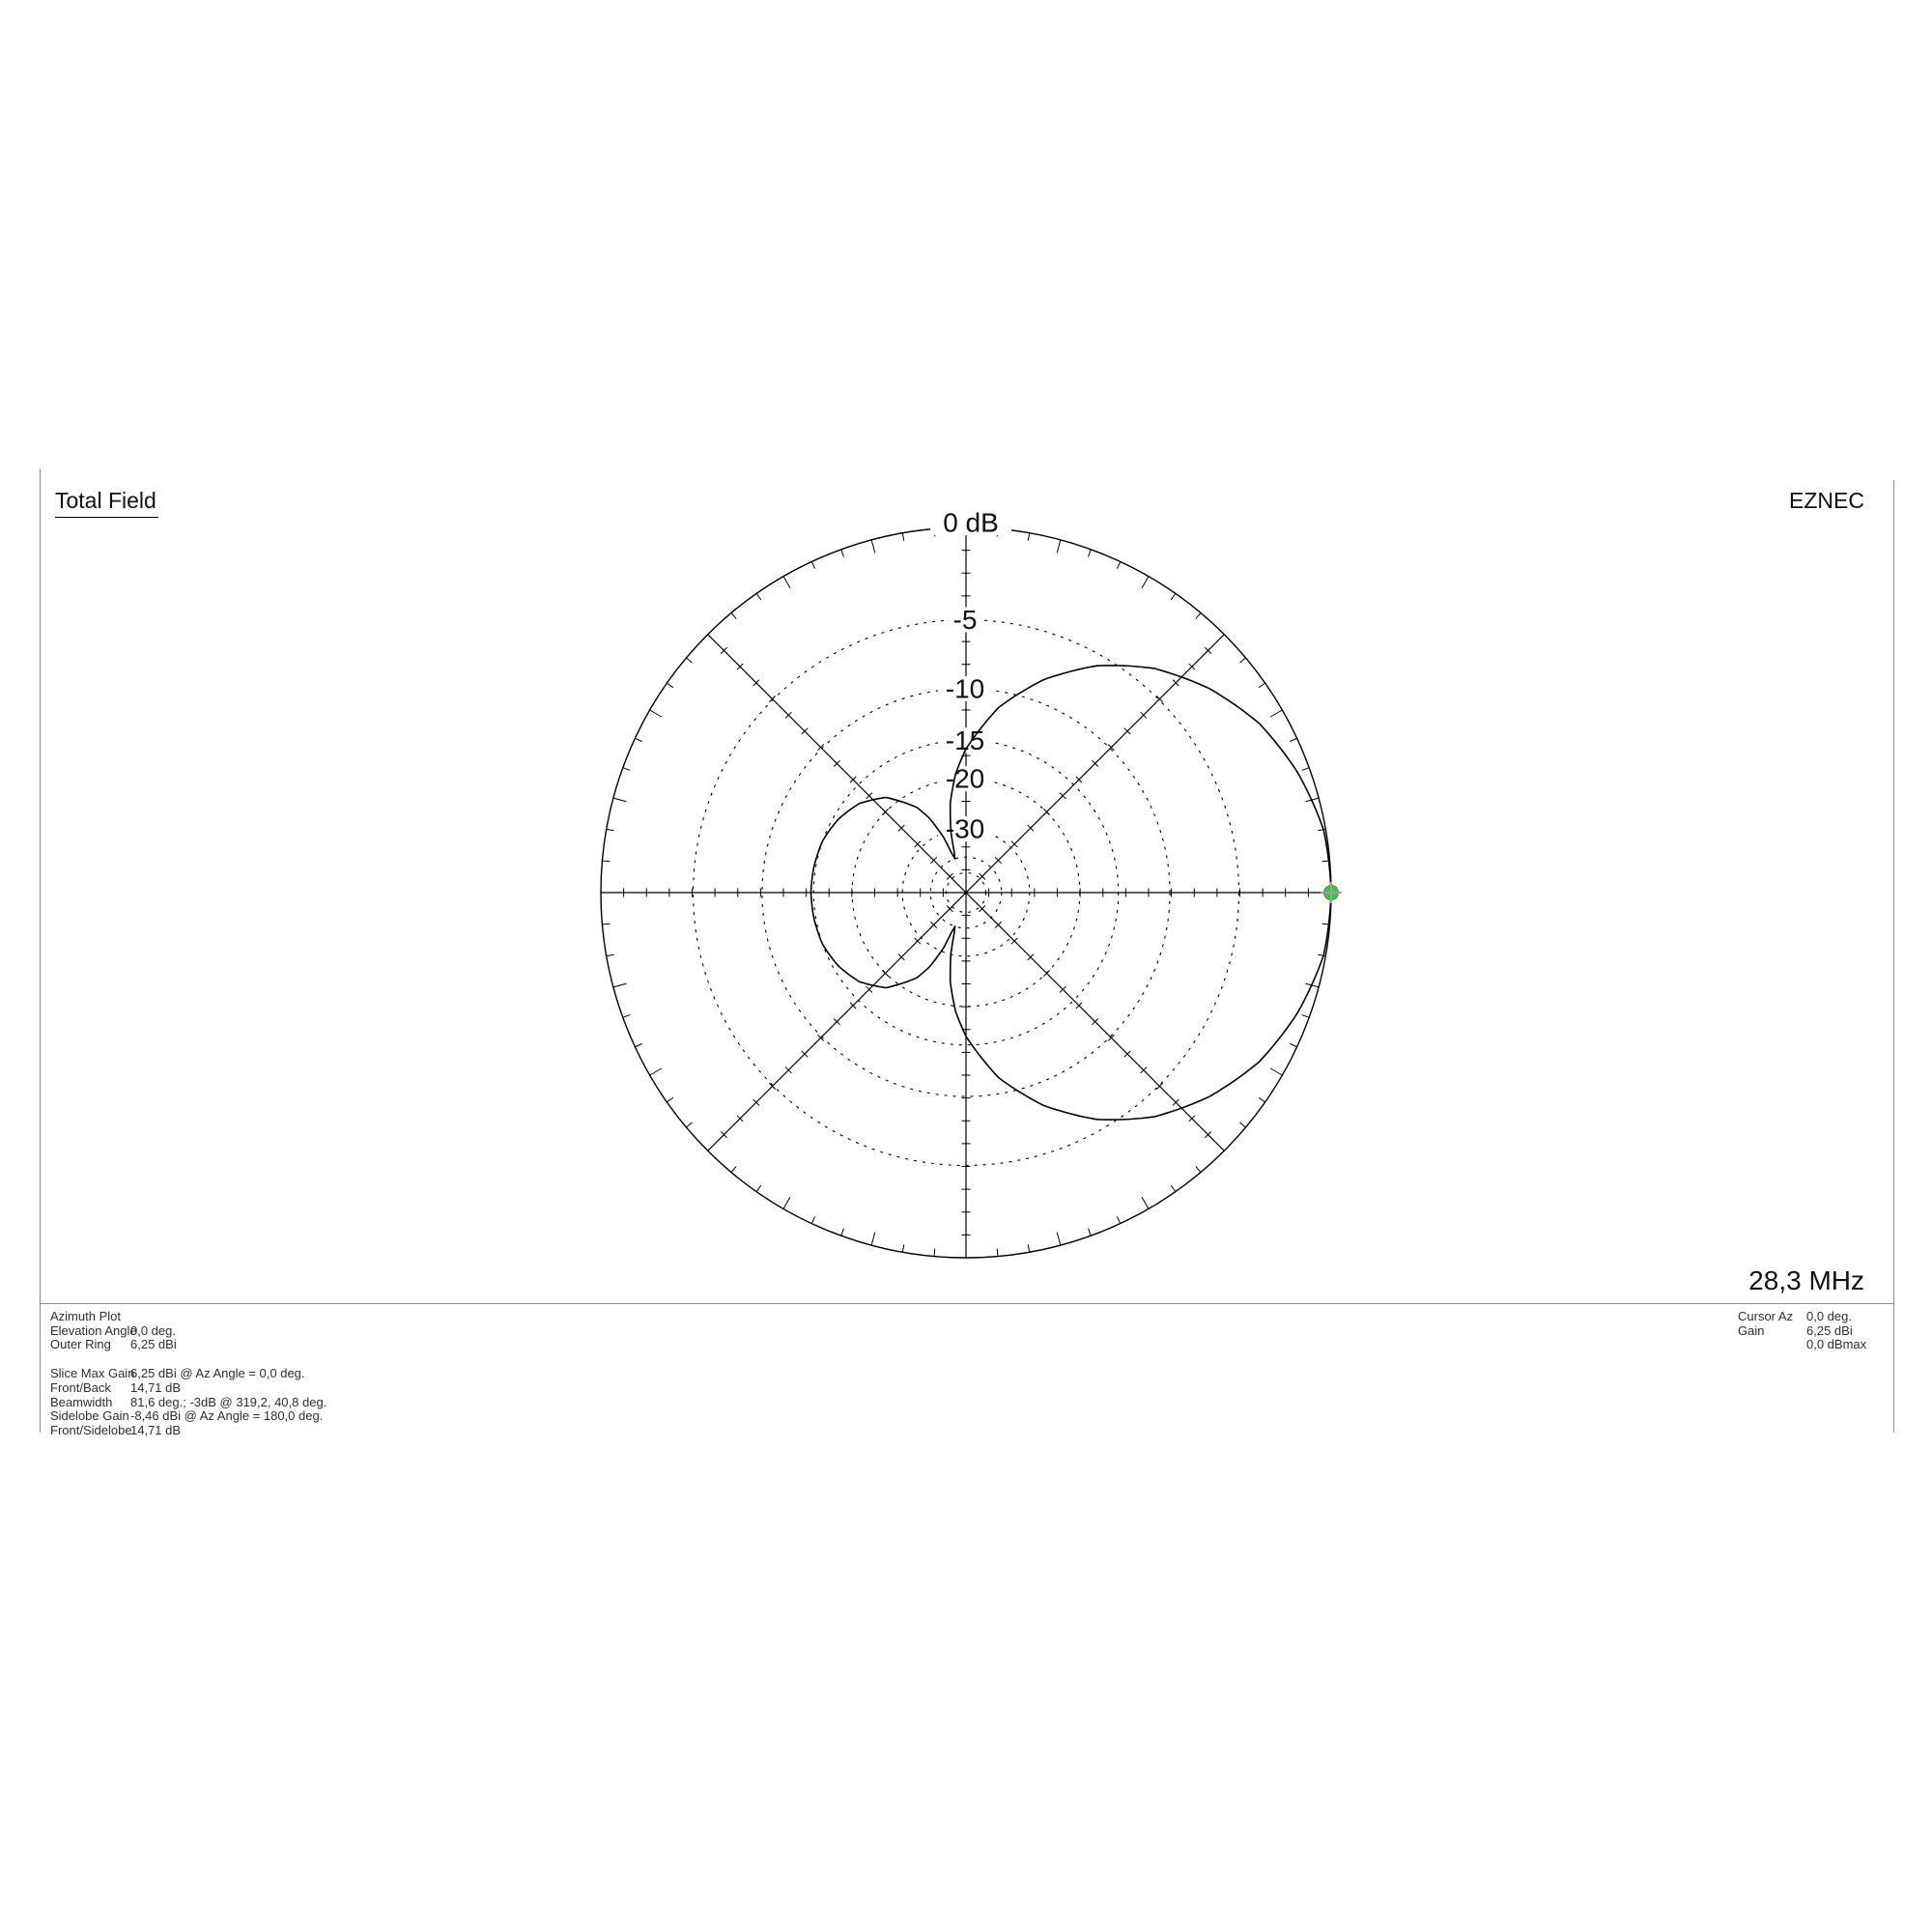  Describe the element at coordinates (91, 1429) in the screenshot. I see `info-label: Front/Sidelobe` at that location.